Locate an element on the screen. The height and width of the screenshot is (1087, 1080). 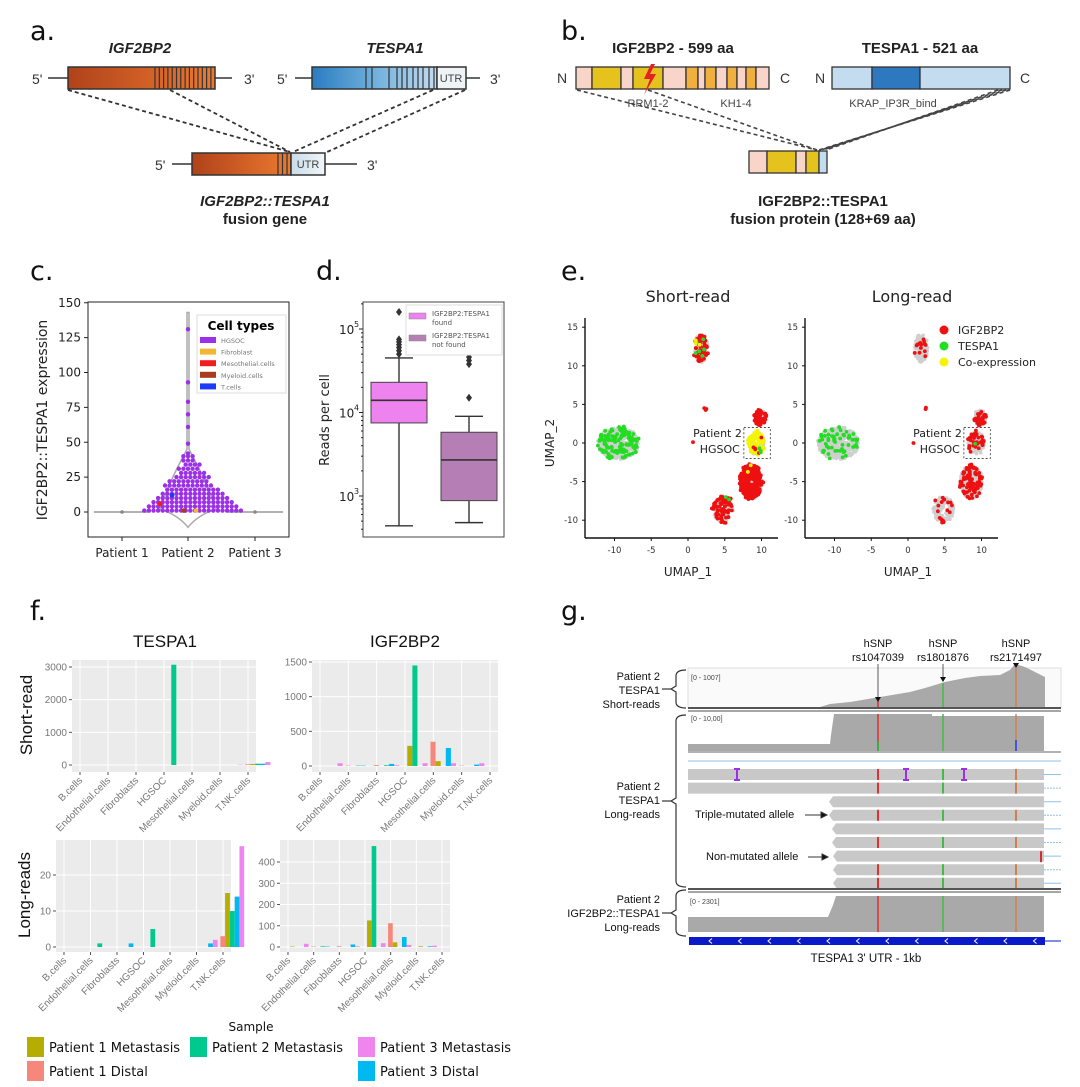
y-tick-label: 100 is located at coordinates (266, 926).